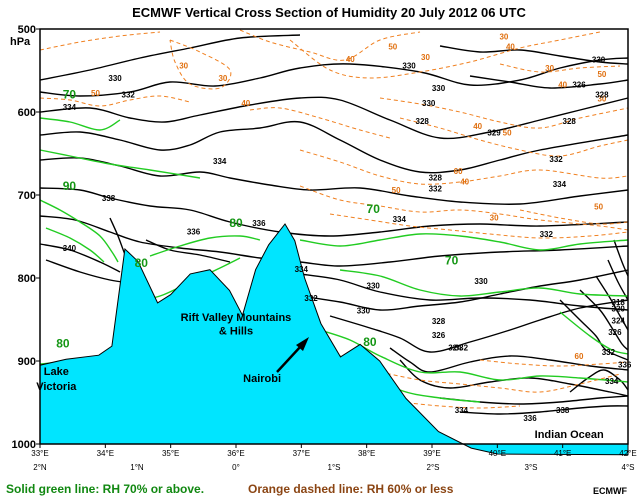  I want to click on x-lon-tick-label: 37°E, so click(301, 453).